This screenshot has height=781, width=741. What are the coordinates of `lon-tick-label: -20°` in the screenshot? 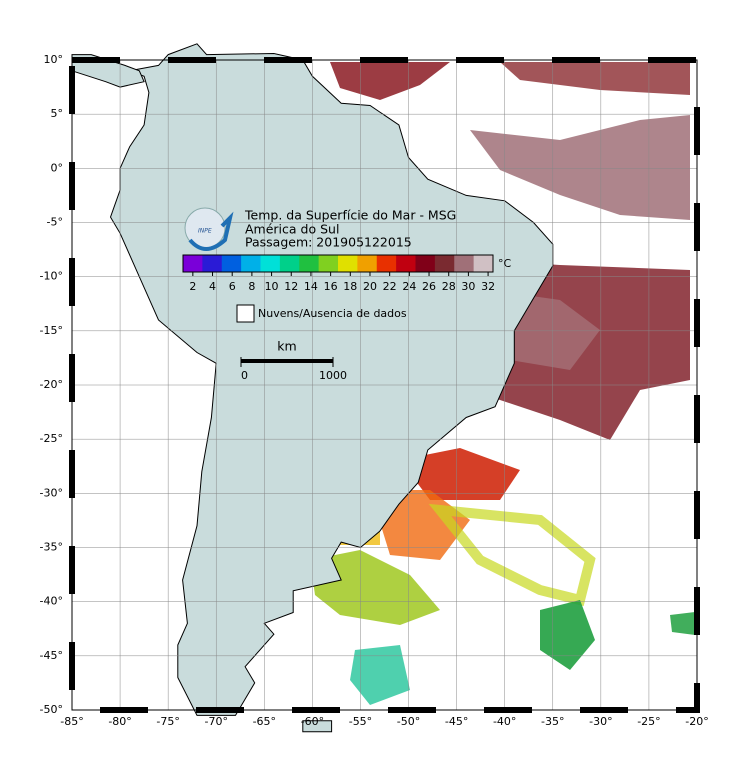 It's located at (696, 721).